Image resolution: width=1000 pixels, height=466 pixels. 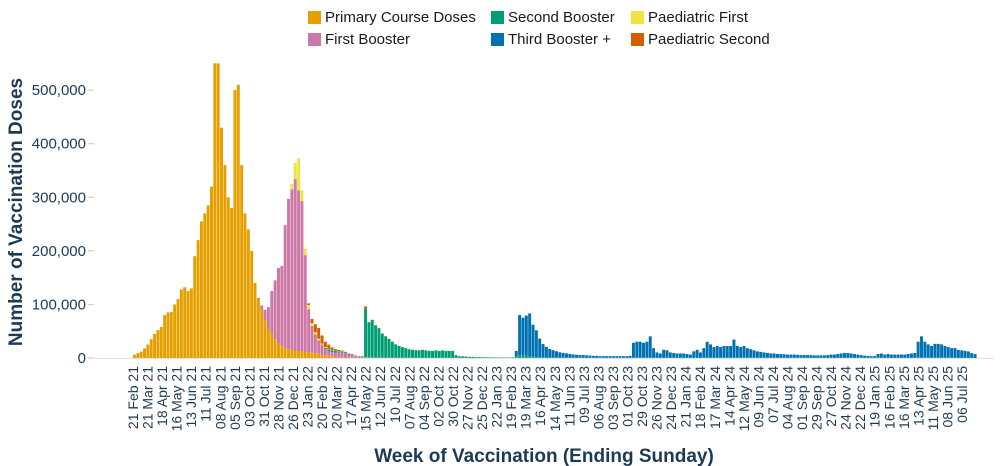 What do you see at coordinates (706, 17) in the screenshot?
I see `legend-item-paediatric-first: Paediatric First` at bounding box center [706, 17].